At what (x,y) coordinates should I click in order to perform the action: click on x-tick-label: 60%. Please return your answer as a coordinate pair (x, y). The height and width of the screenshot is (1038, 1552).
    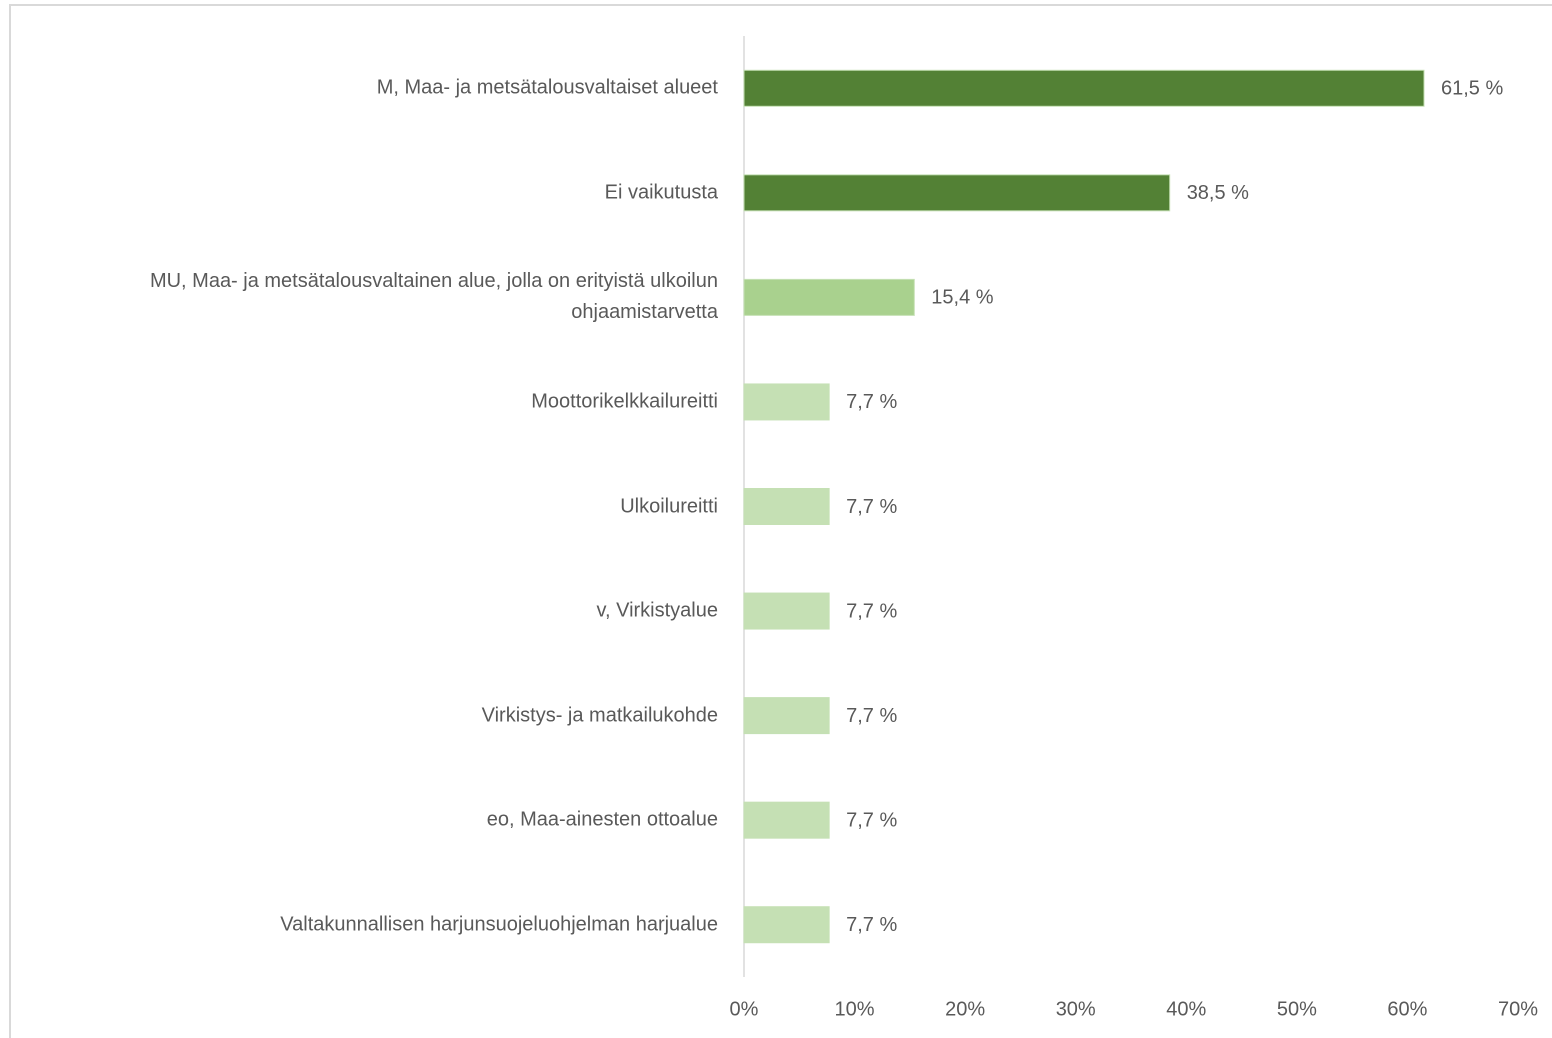
    Looking at the image, I should click on (1407, 1009).